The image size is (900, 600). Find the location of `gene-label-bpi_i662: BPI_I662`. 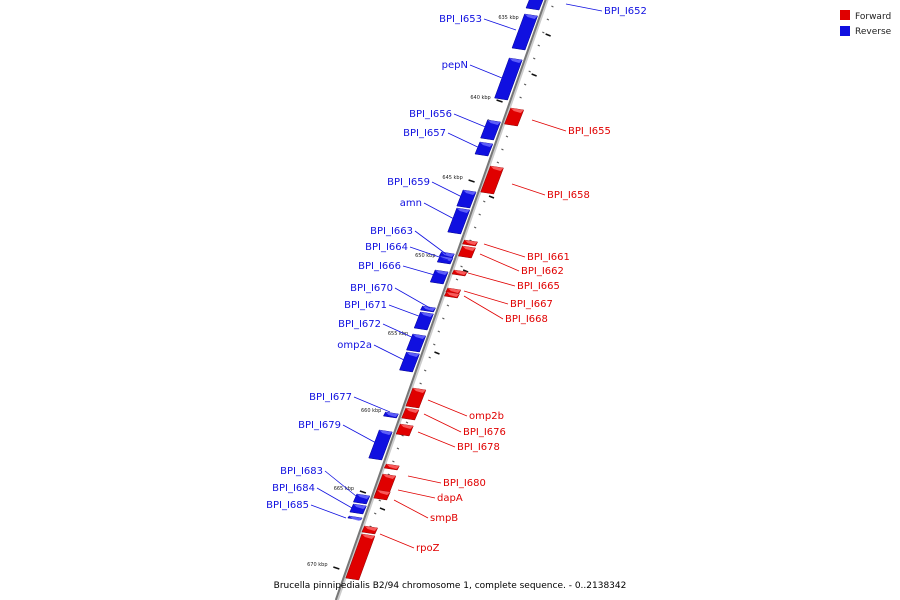

gene-label-bpi_i662: BPI_I662 is located at coordinates (542, 271).